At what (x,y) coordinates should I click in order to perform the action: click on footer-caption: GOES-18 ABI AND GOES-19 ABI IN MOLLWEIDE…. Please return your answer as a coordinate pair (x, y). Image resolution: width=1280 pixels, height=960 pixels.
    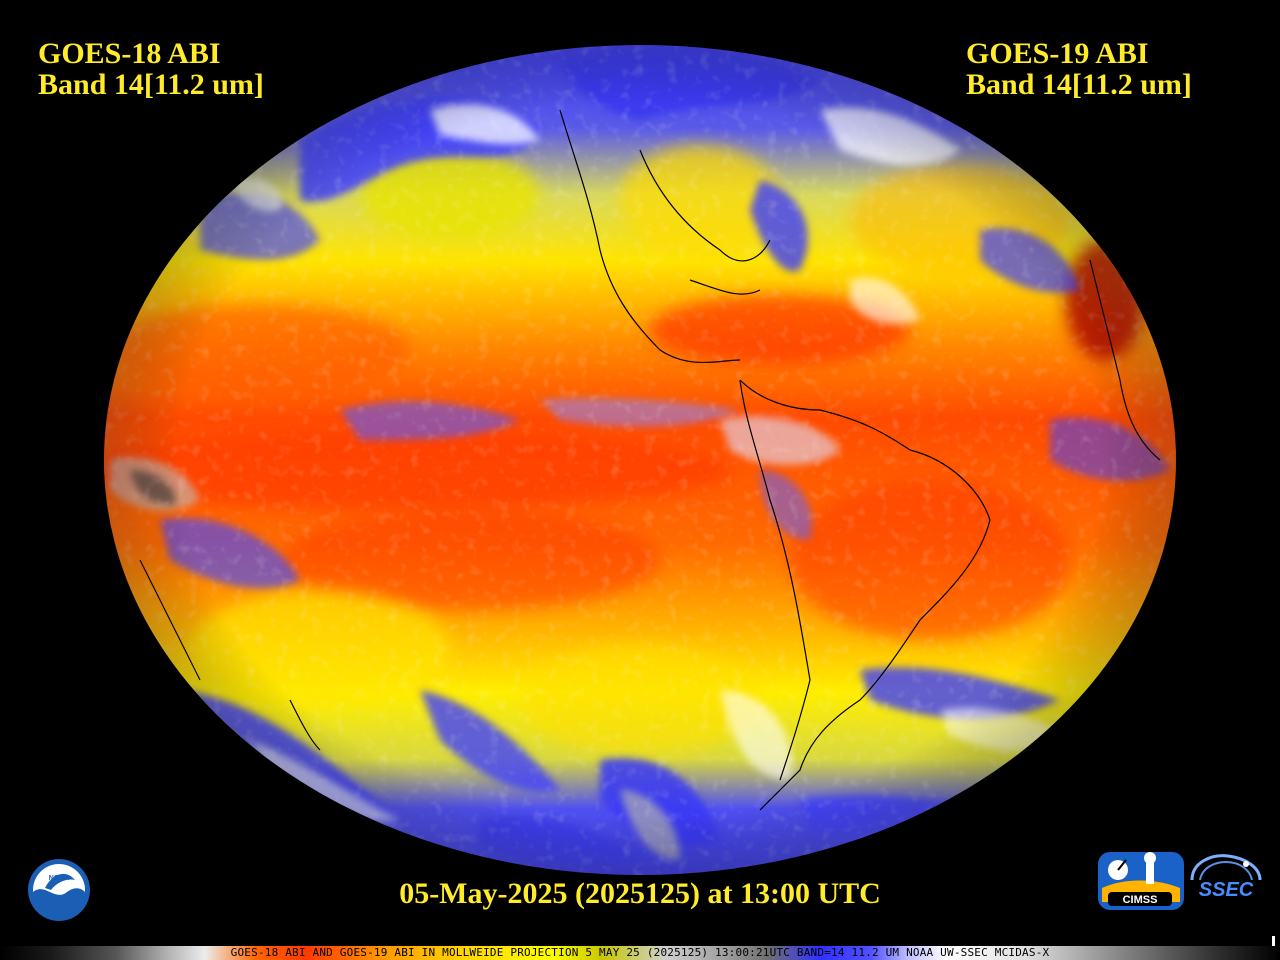
    Looking at the image, I should click on (640, 952).